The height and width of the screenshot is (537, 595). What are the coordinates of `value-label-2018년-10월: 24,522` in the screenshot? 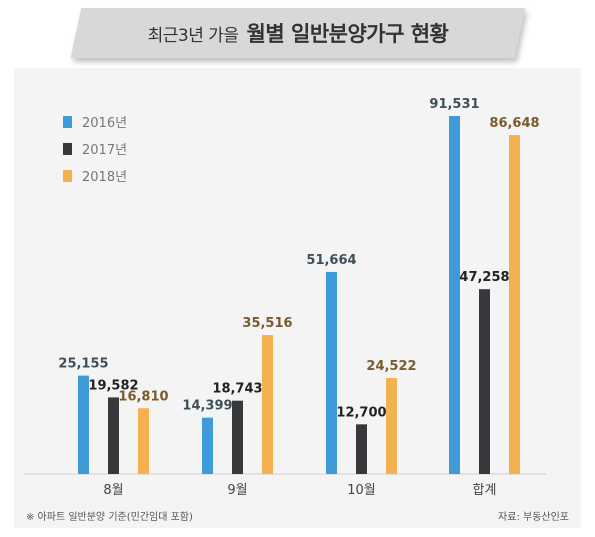 It's located at (391, 366).